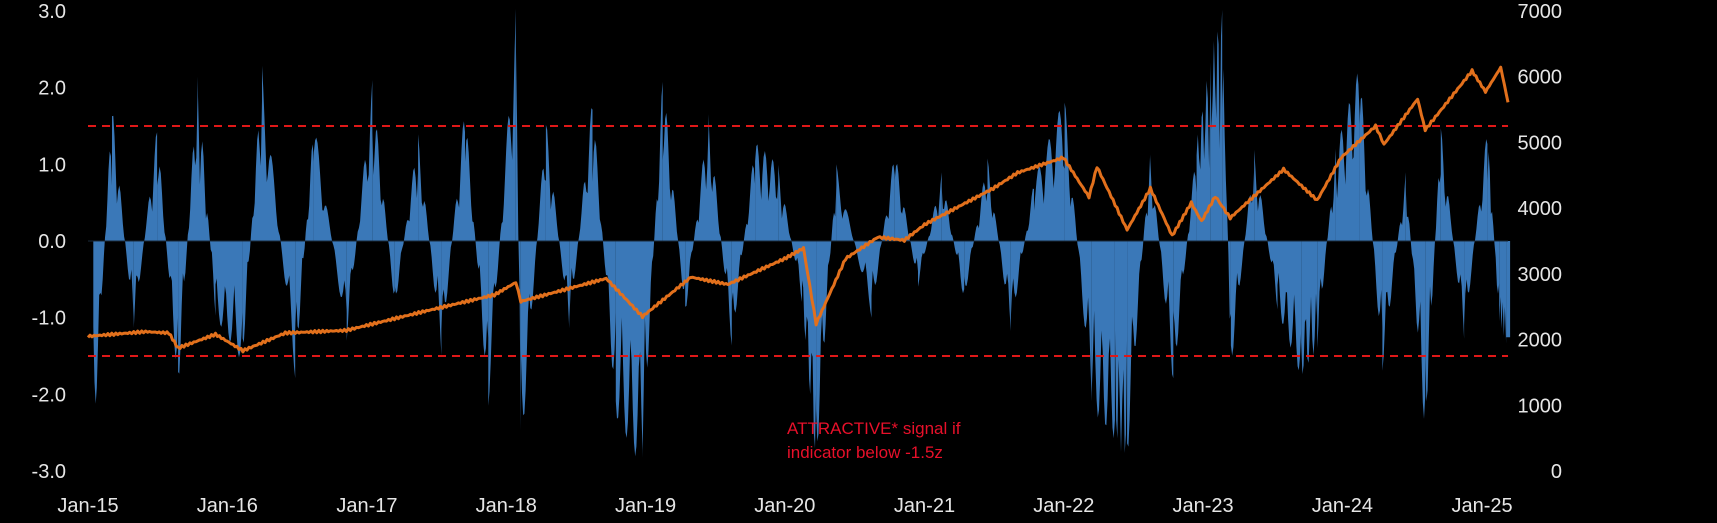 The width and height of the screenshot is (1717, 523). I want to click on left-axis-ticks: 3.0 2.0 1.0 0.0 -1.0 -2.0 -3.0, so click(49, 242).